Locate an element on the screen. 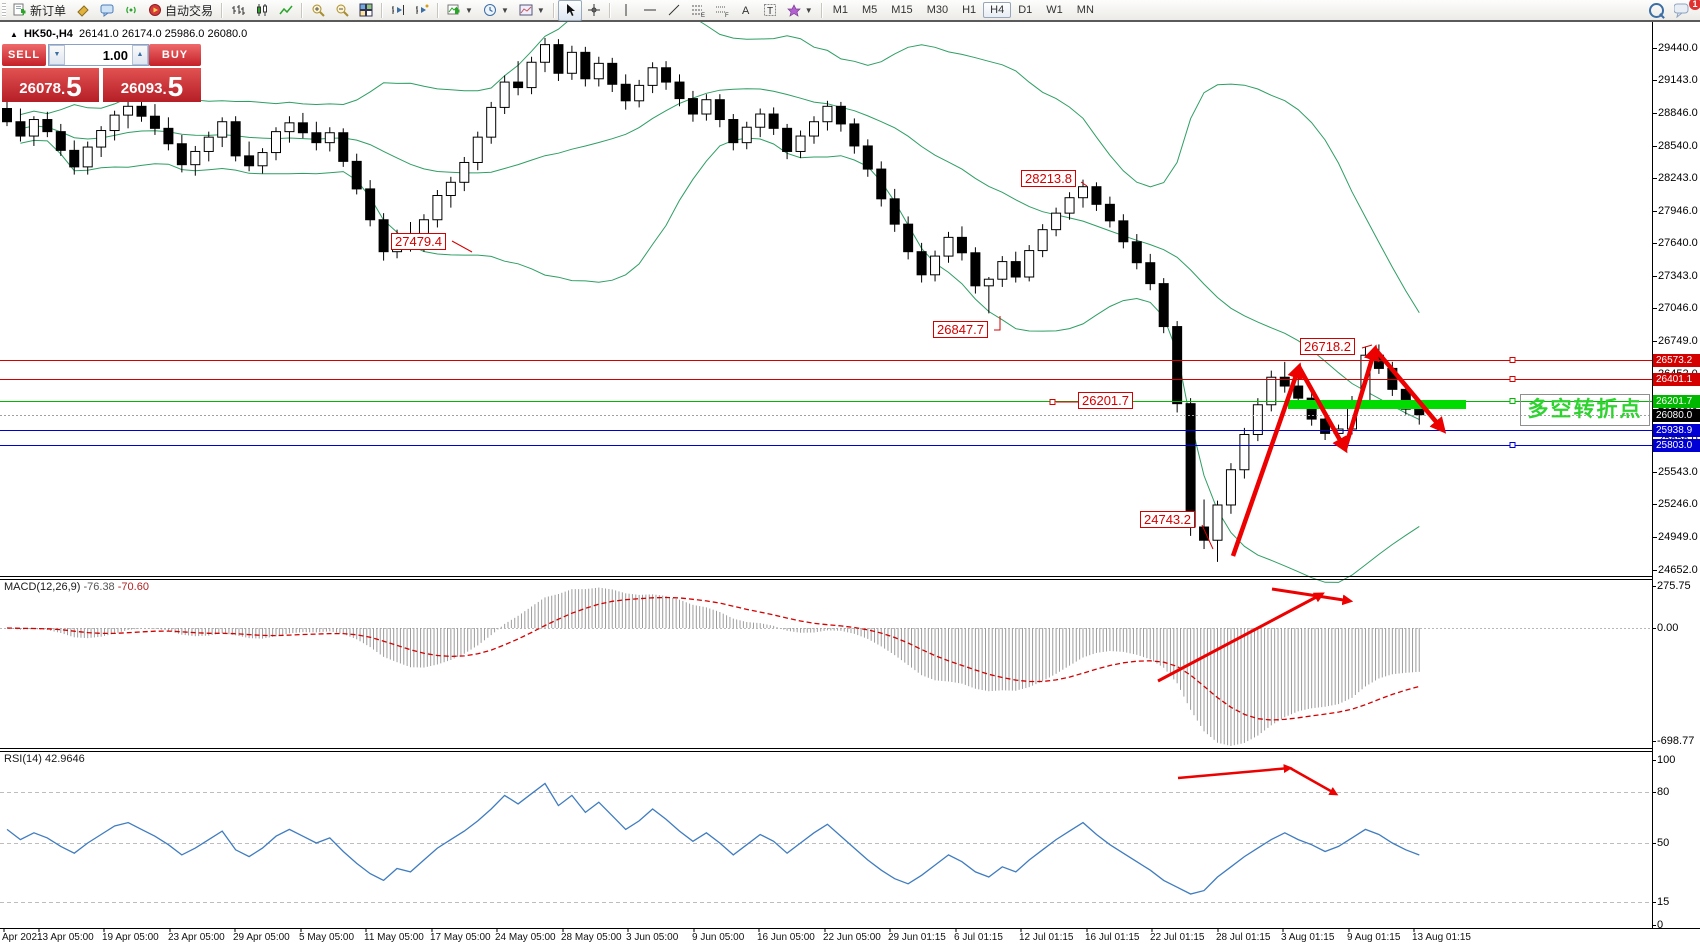  price-axis-label: 26749.0 is located at coordinates (1678, 341).